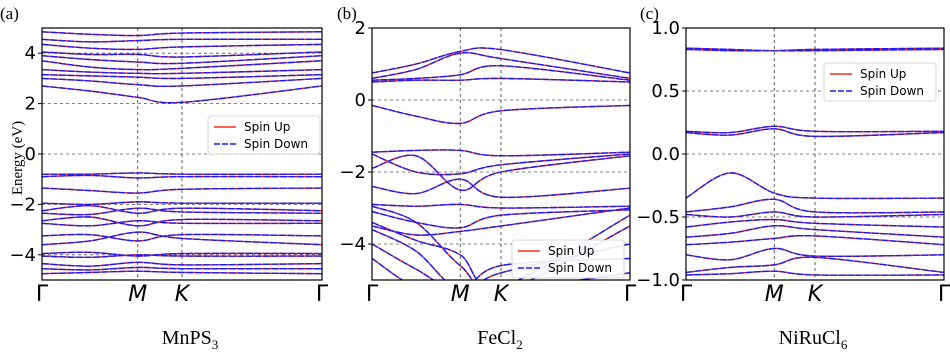  What do you see at coordinates (190, 339) in the screenshot?
I see `material-label: MnPS3` at bounding box center [190, 339].